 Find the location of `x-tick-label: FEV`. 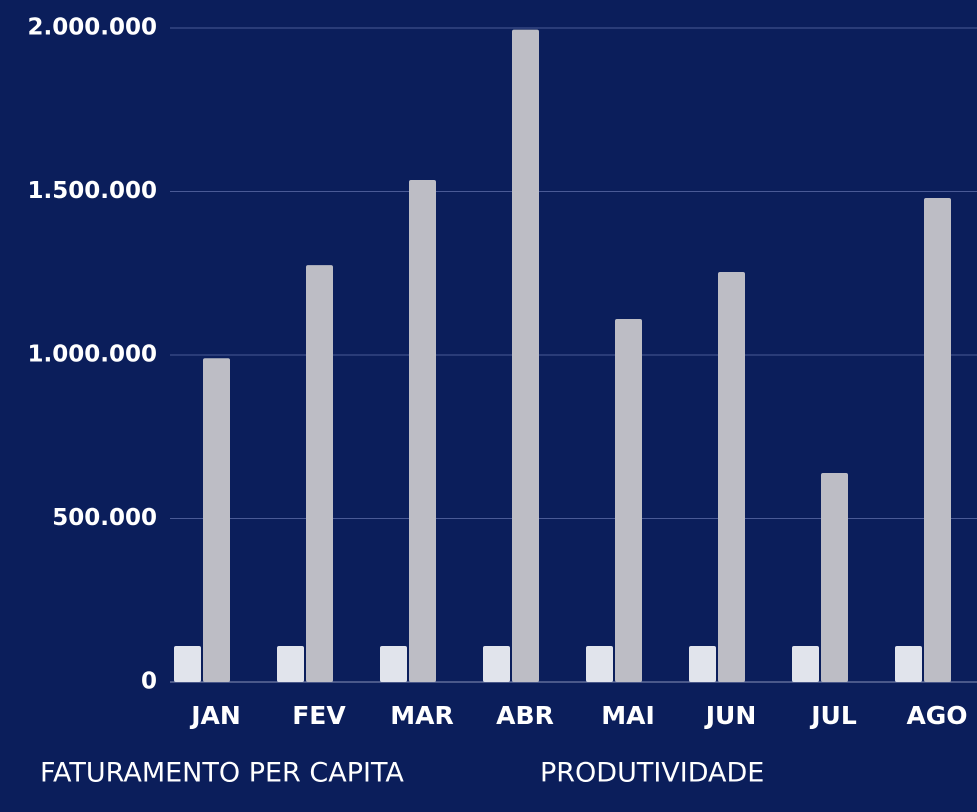

x-tick-label: FEV is located at coordinates (319, 715).